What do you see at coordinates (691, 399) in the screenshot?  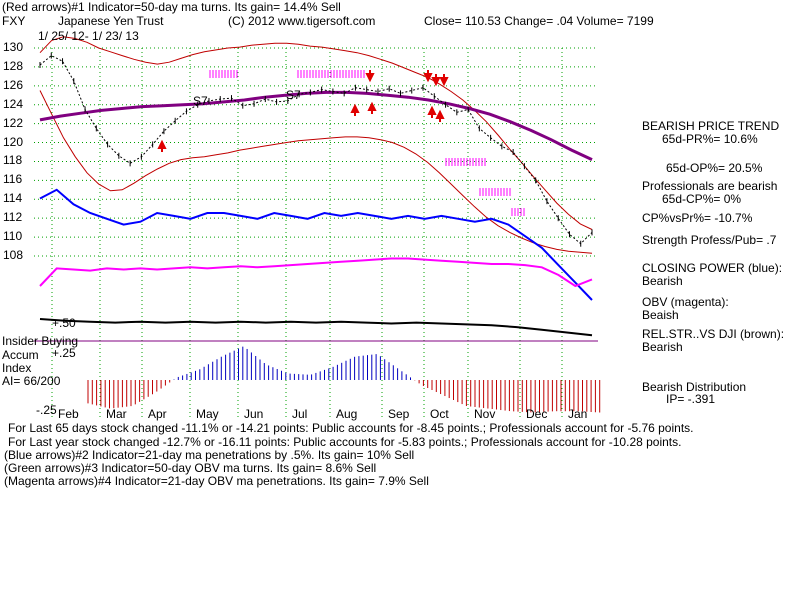 I see `ip-value: IP= -.391` at bounding box center [691, 399].